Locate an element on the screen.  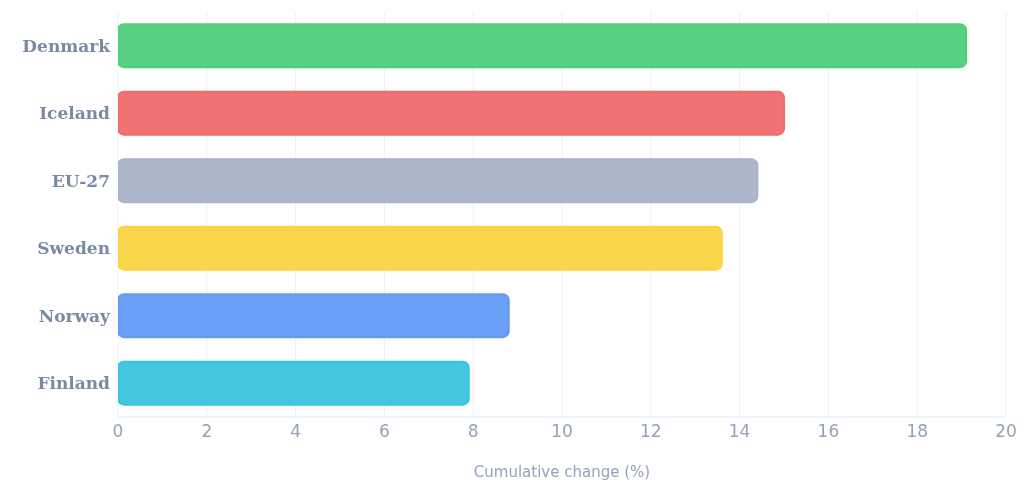
y-tick-label: Norway is located at coordinates (75, 315).